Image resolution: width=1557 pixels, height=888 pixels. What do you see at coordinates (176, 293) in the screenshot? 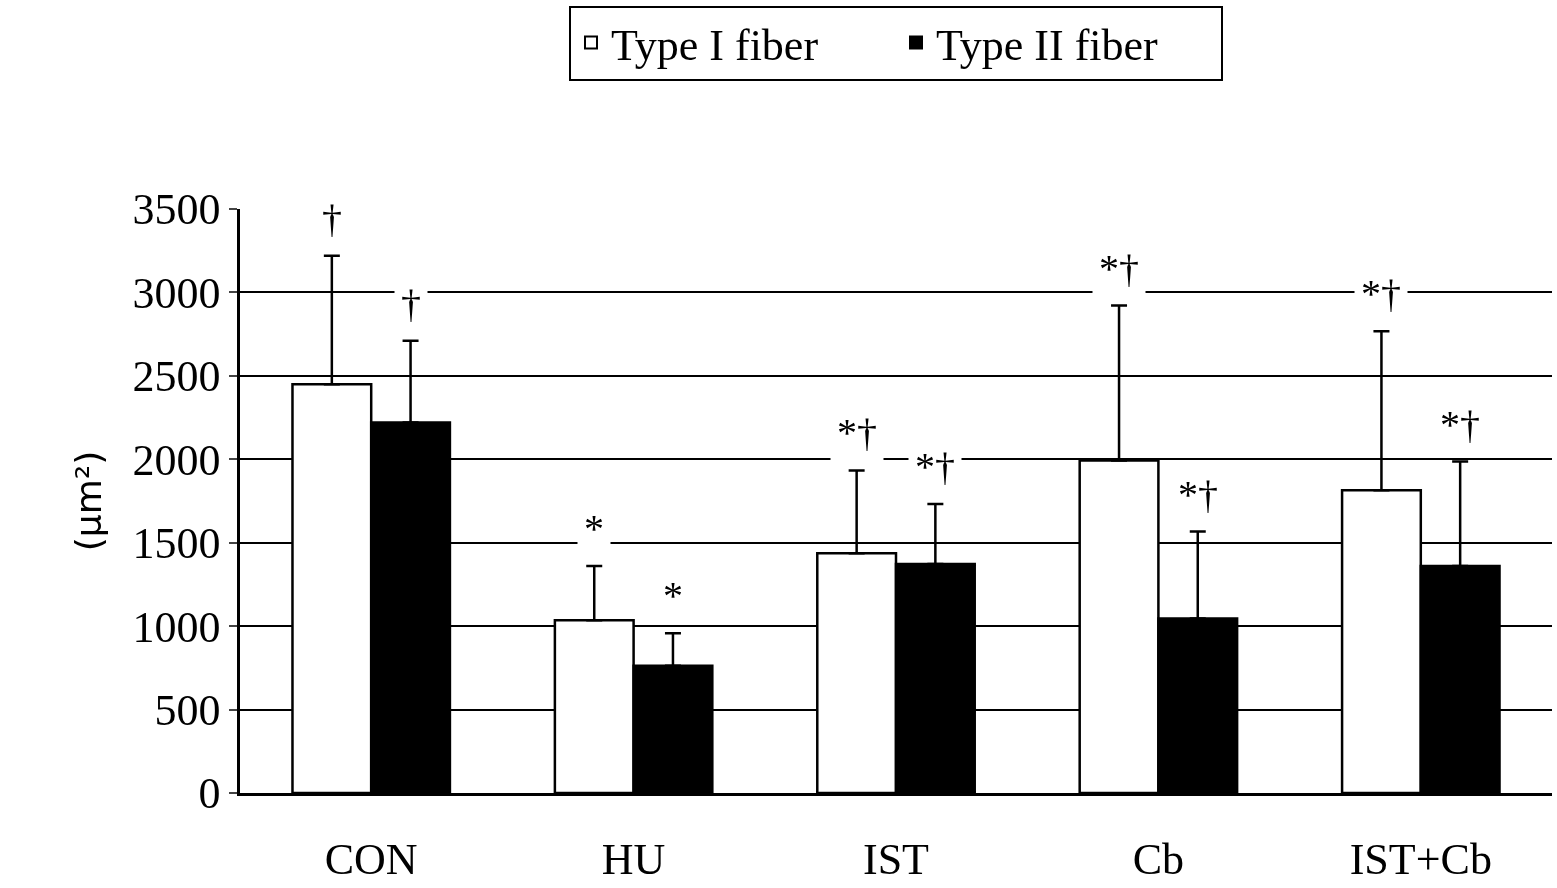
I see `y-tick-label: 3000` at bounding box center [176, 293].